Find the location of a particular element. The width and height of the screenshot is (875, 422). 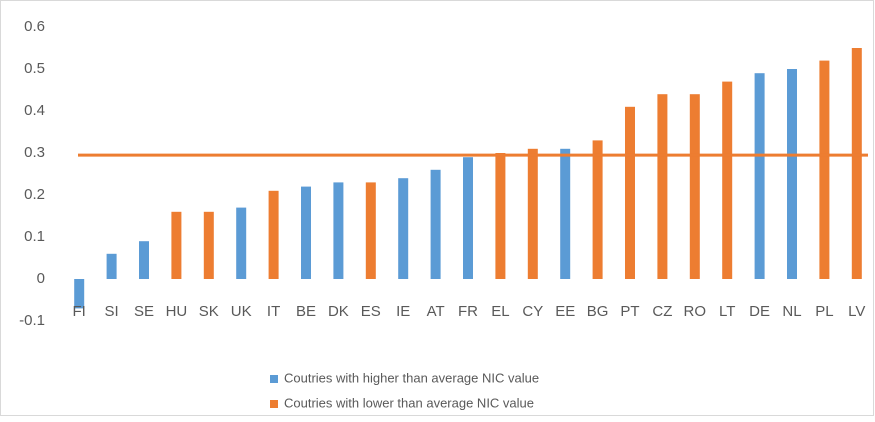

x-tick-label: IT is located at coordinates (273, 311).